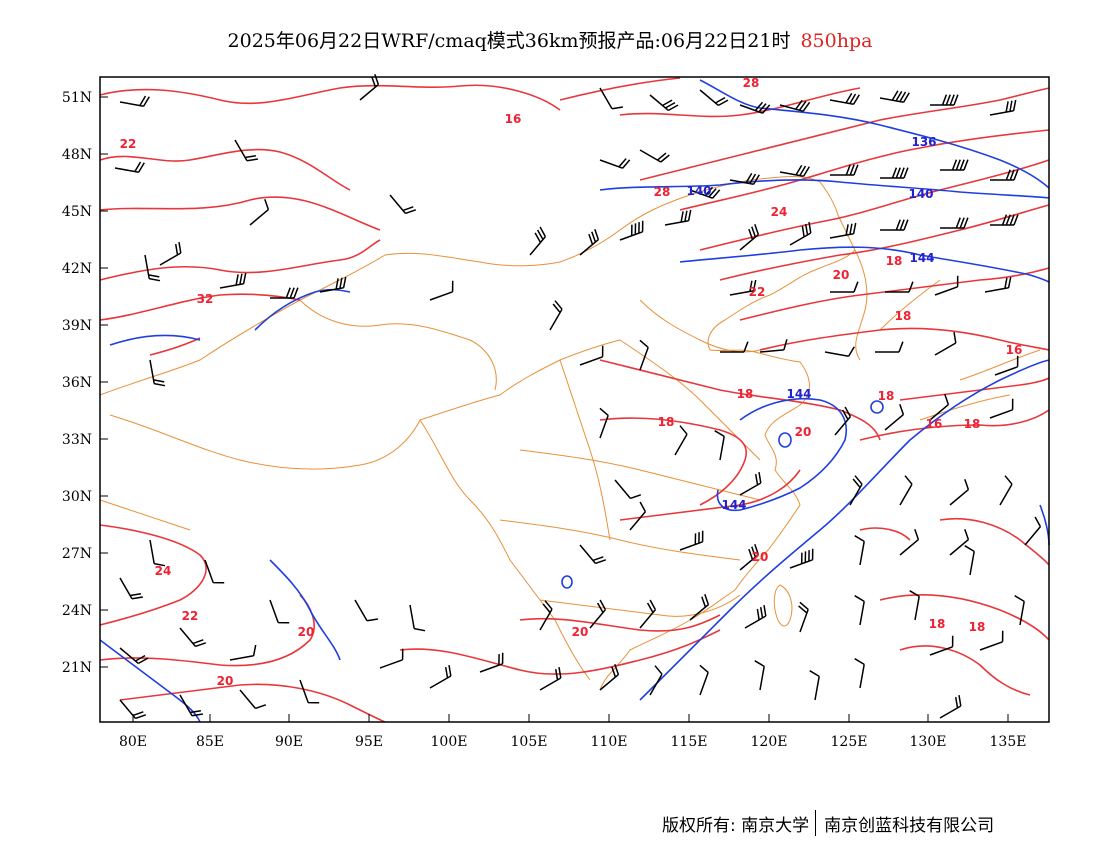  Describe the element at coordinates (529, 742) in the screenshot. I see `lon-label: 105E` at that location.